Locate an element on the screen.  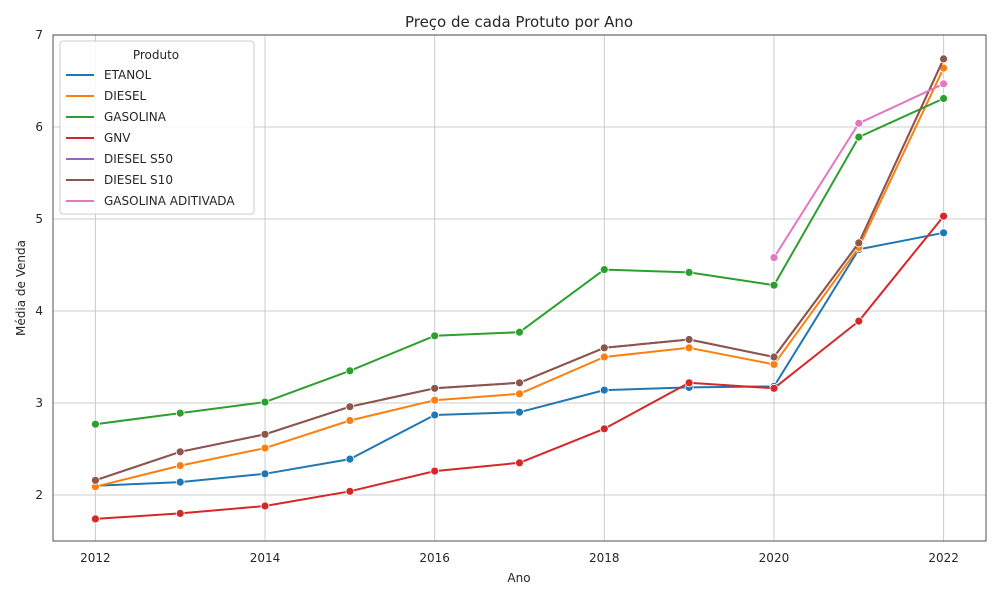
x-tick-label: 2012 is located at coordinates (95, 558).